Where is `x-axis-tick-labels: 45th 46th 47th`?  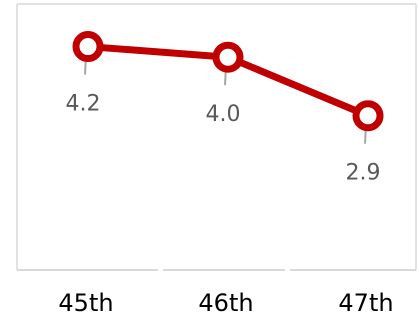 x-axis-tick-labels: 45th 46th 47th is located at coordinates (225, 303).